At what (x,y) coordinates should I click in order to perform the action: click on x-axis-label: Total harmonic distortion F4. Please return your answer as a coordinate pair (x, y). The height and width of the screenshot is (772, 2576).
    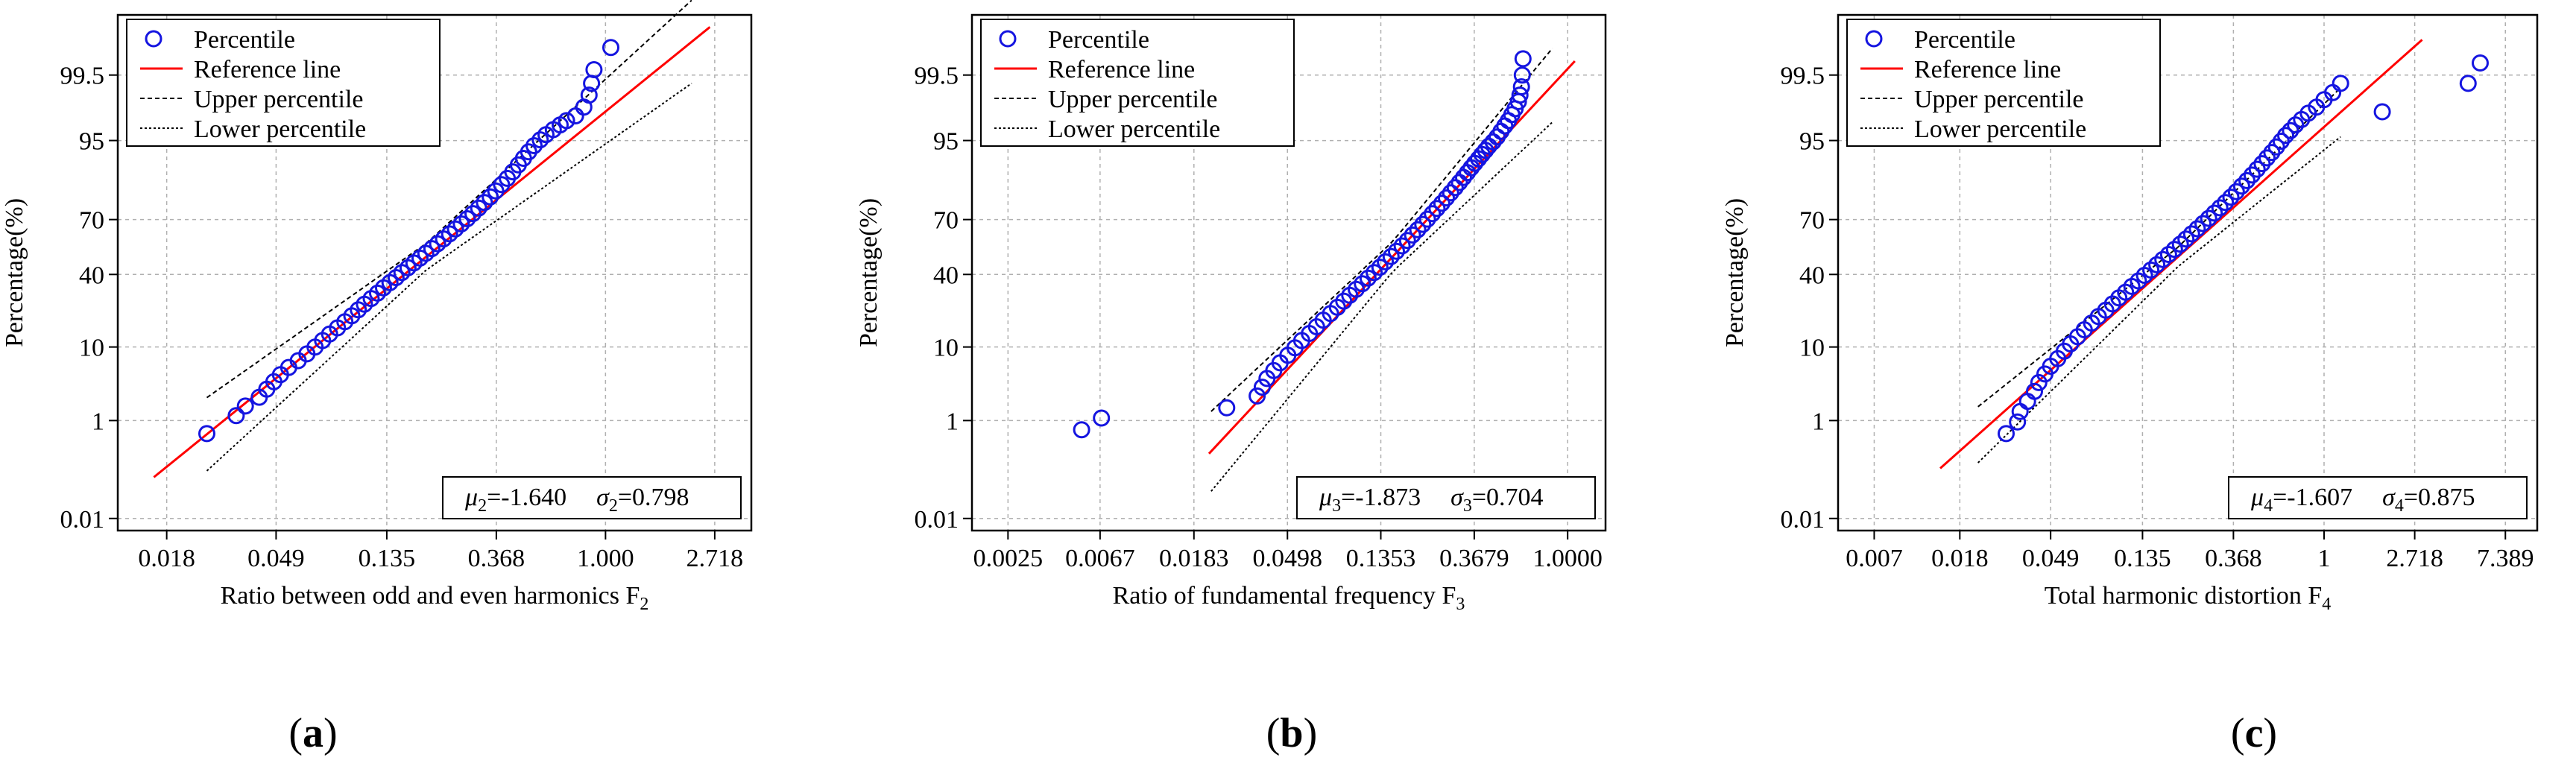
    Looking at the image, I should click on (2188, 598).